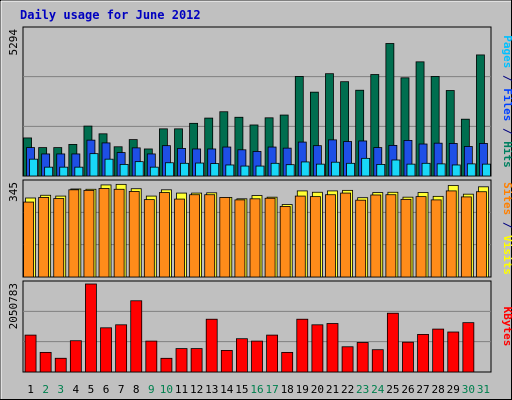  What do you see at coordinates (468, 389) in the screenshot?
I see `x-tick-label-30: 30` at bounding box center [468, 389].